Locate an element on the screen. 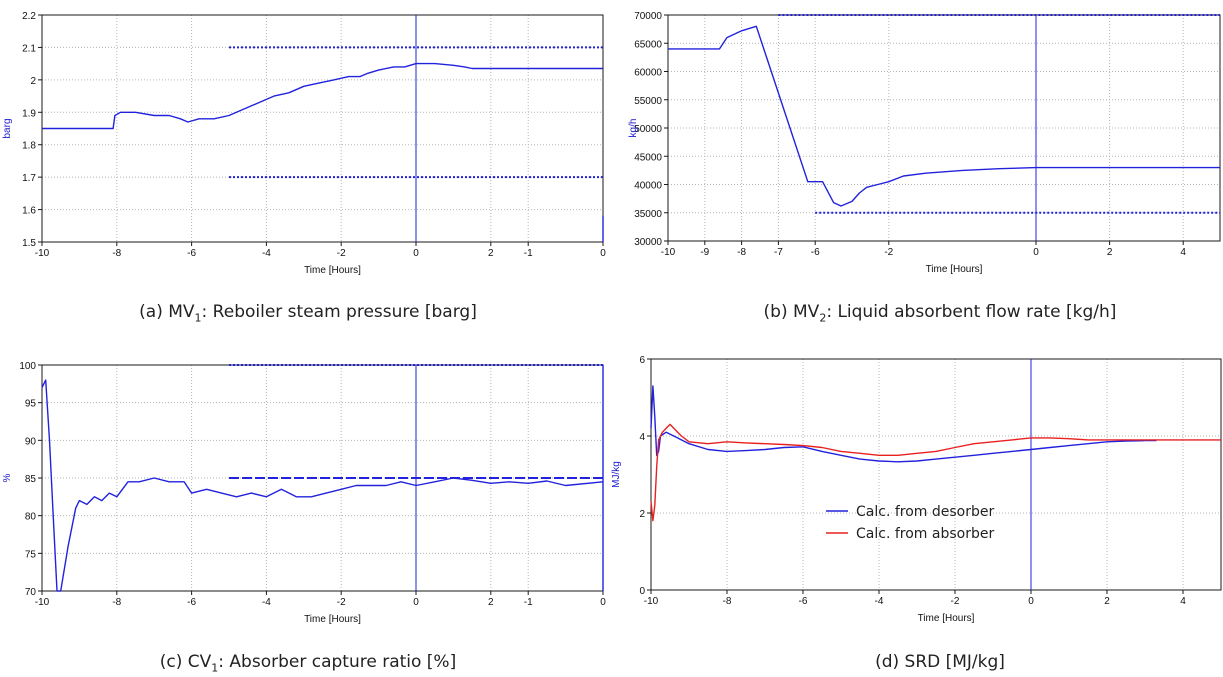  x-tick-label: -9 is located at coordinates (704, 252).